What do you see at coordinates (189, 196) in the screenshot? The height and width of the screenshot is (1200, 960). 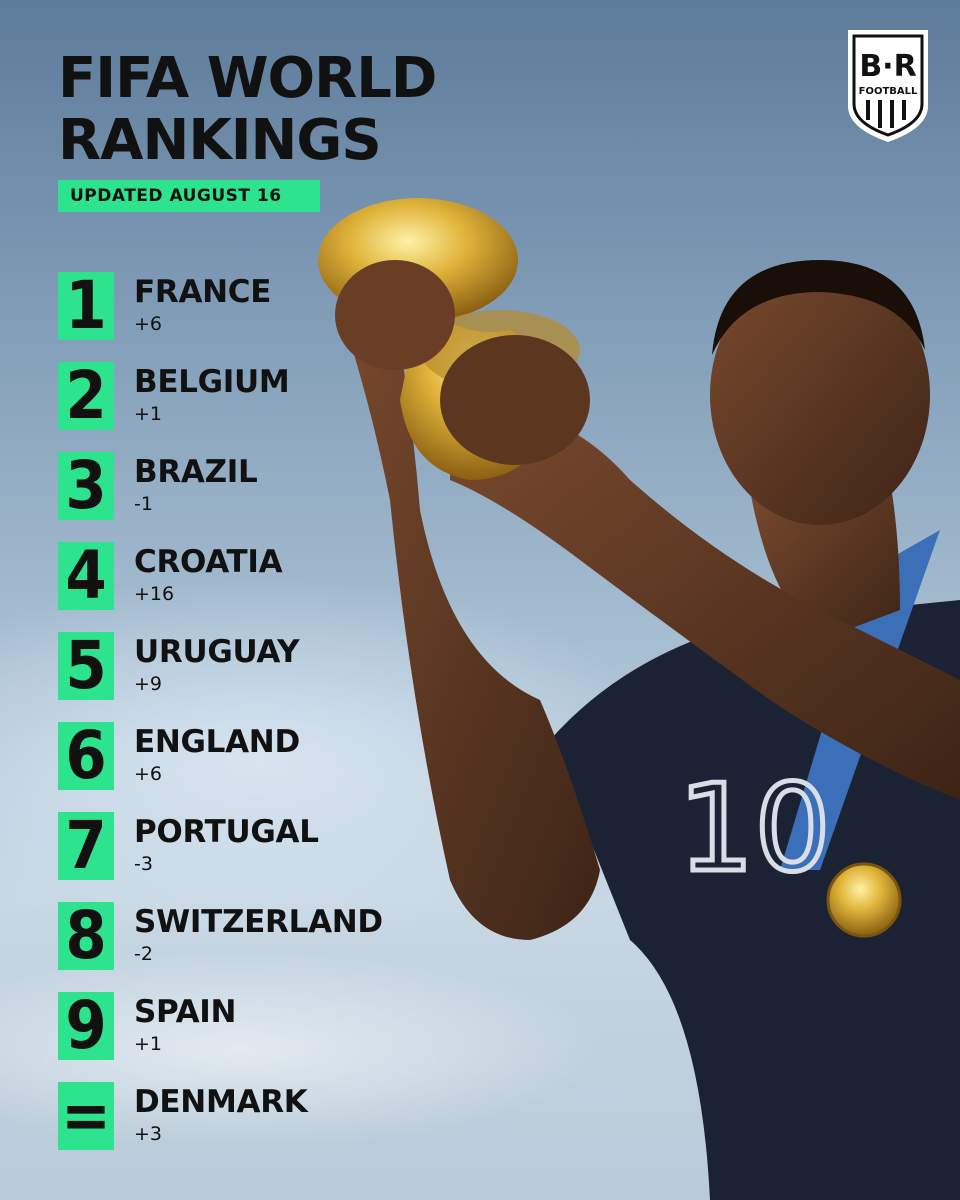 I see `updated-badge: UPDATED AUGUST 16` at bounding box center [189, 196].